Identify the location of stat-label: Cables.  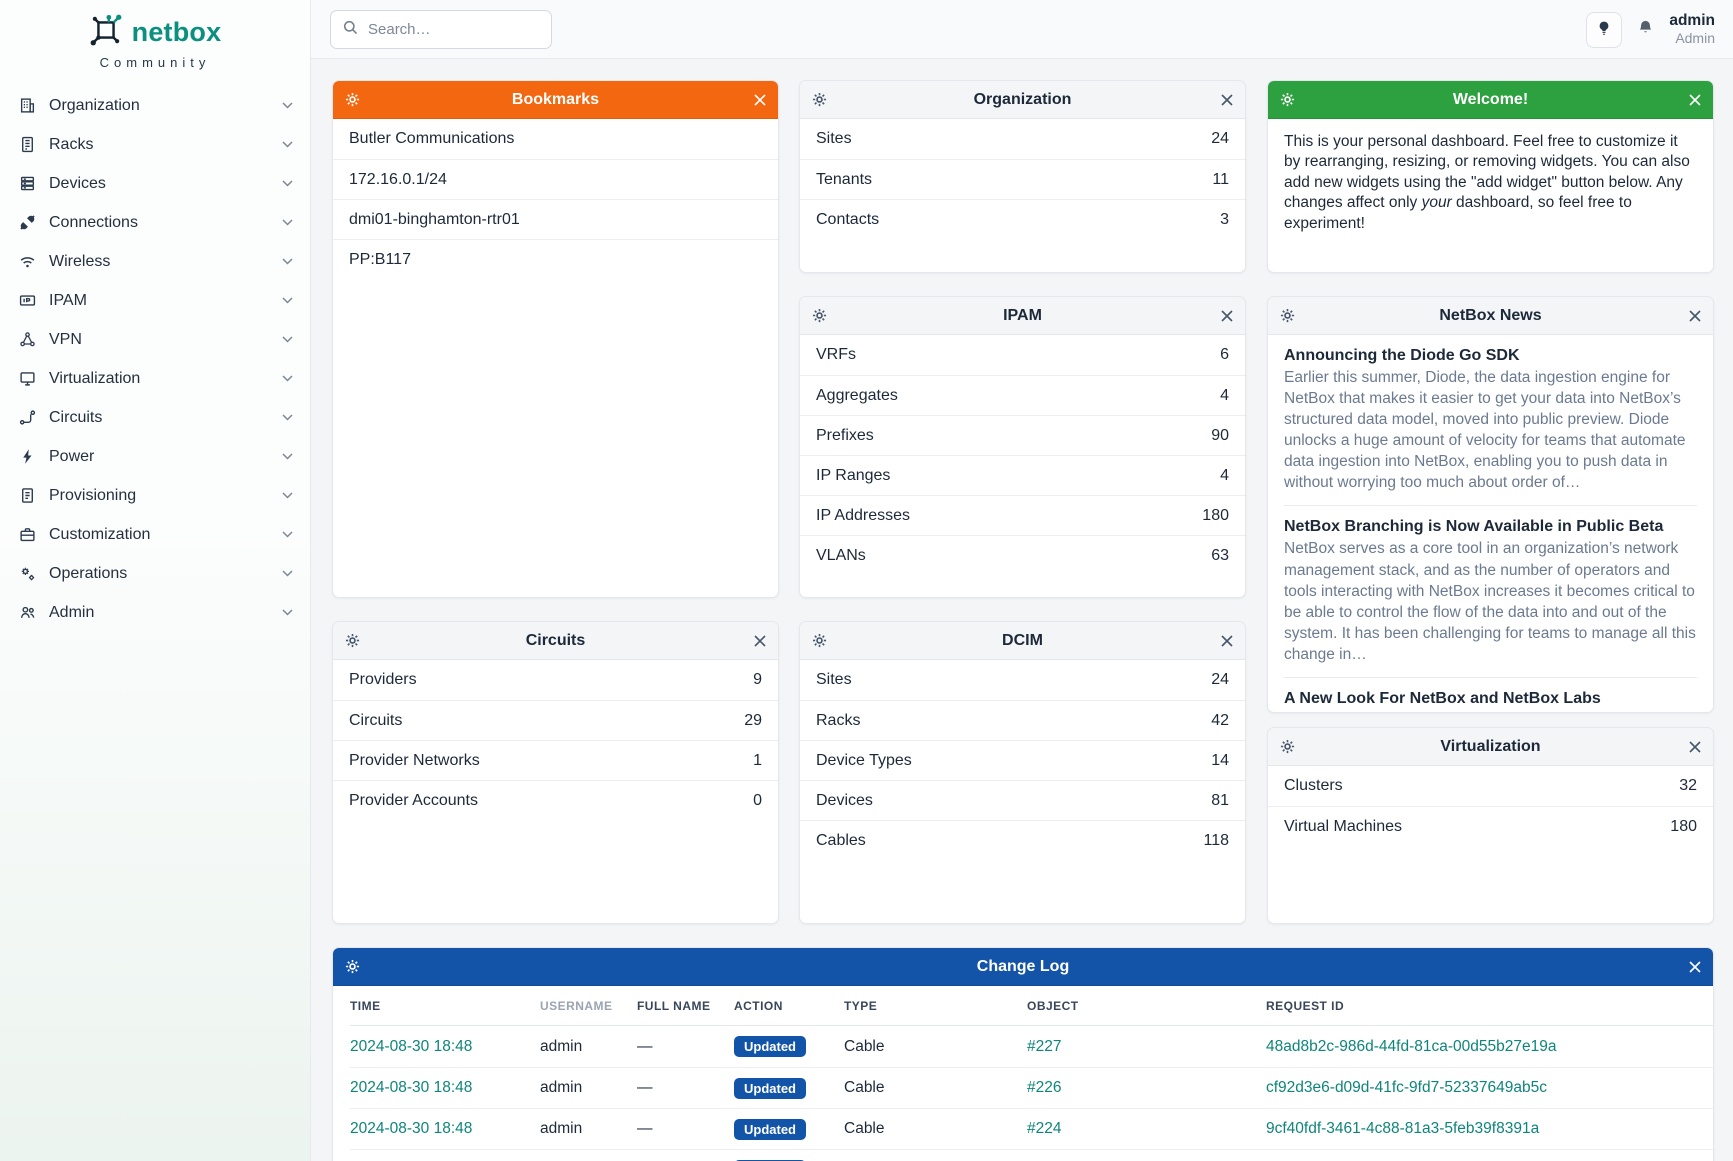
(841, 840).